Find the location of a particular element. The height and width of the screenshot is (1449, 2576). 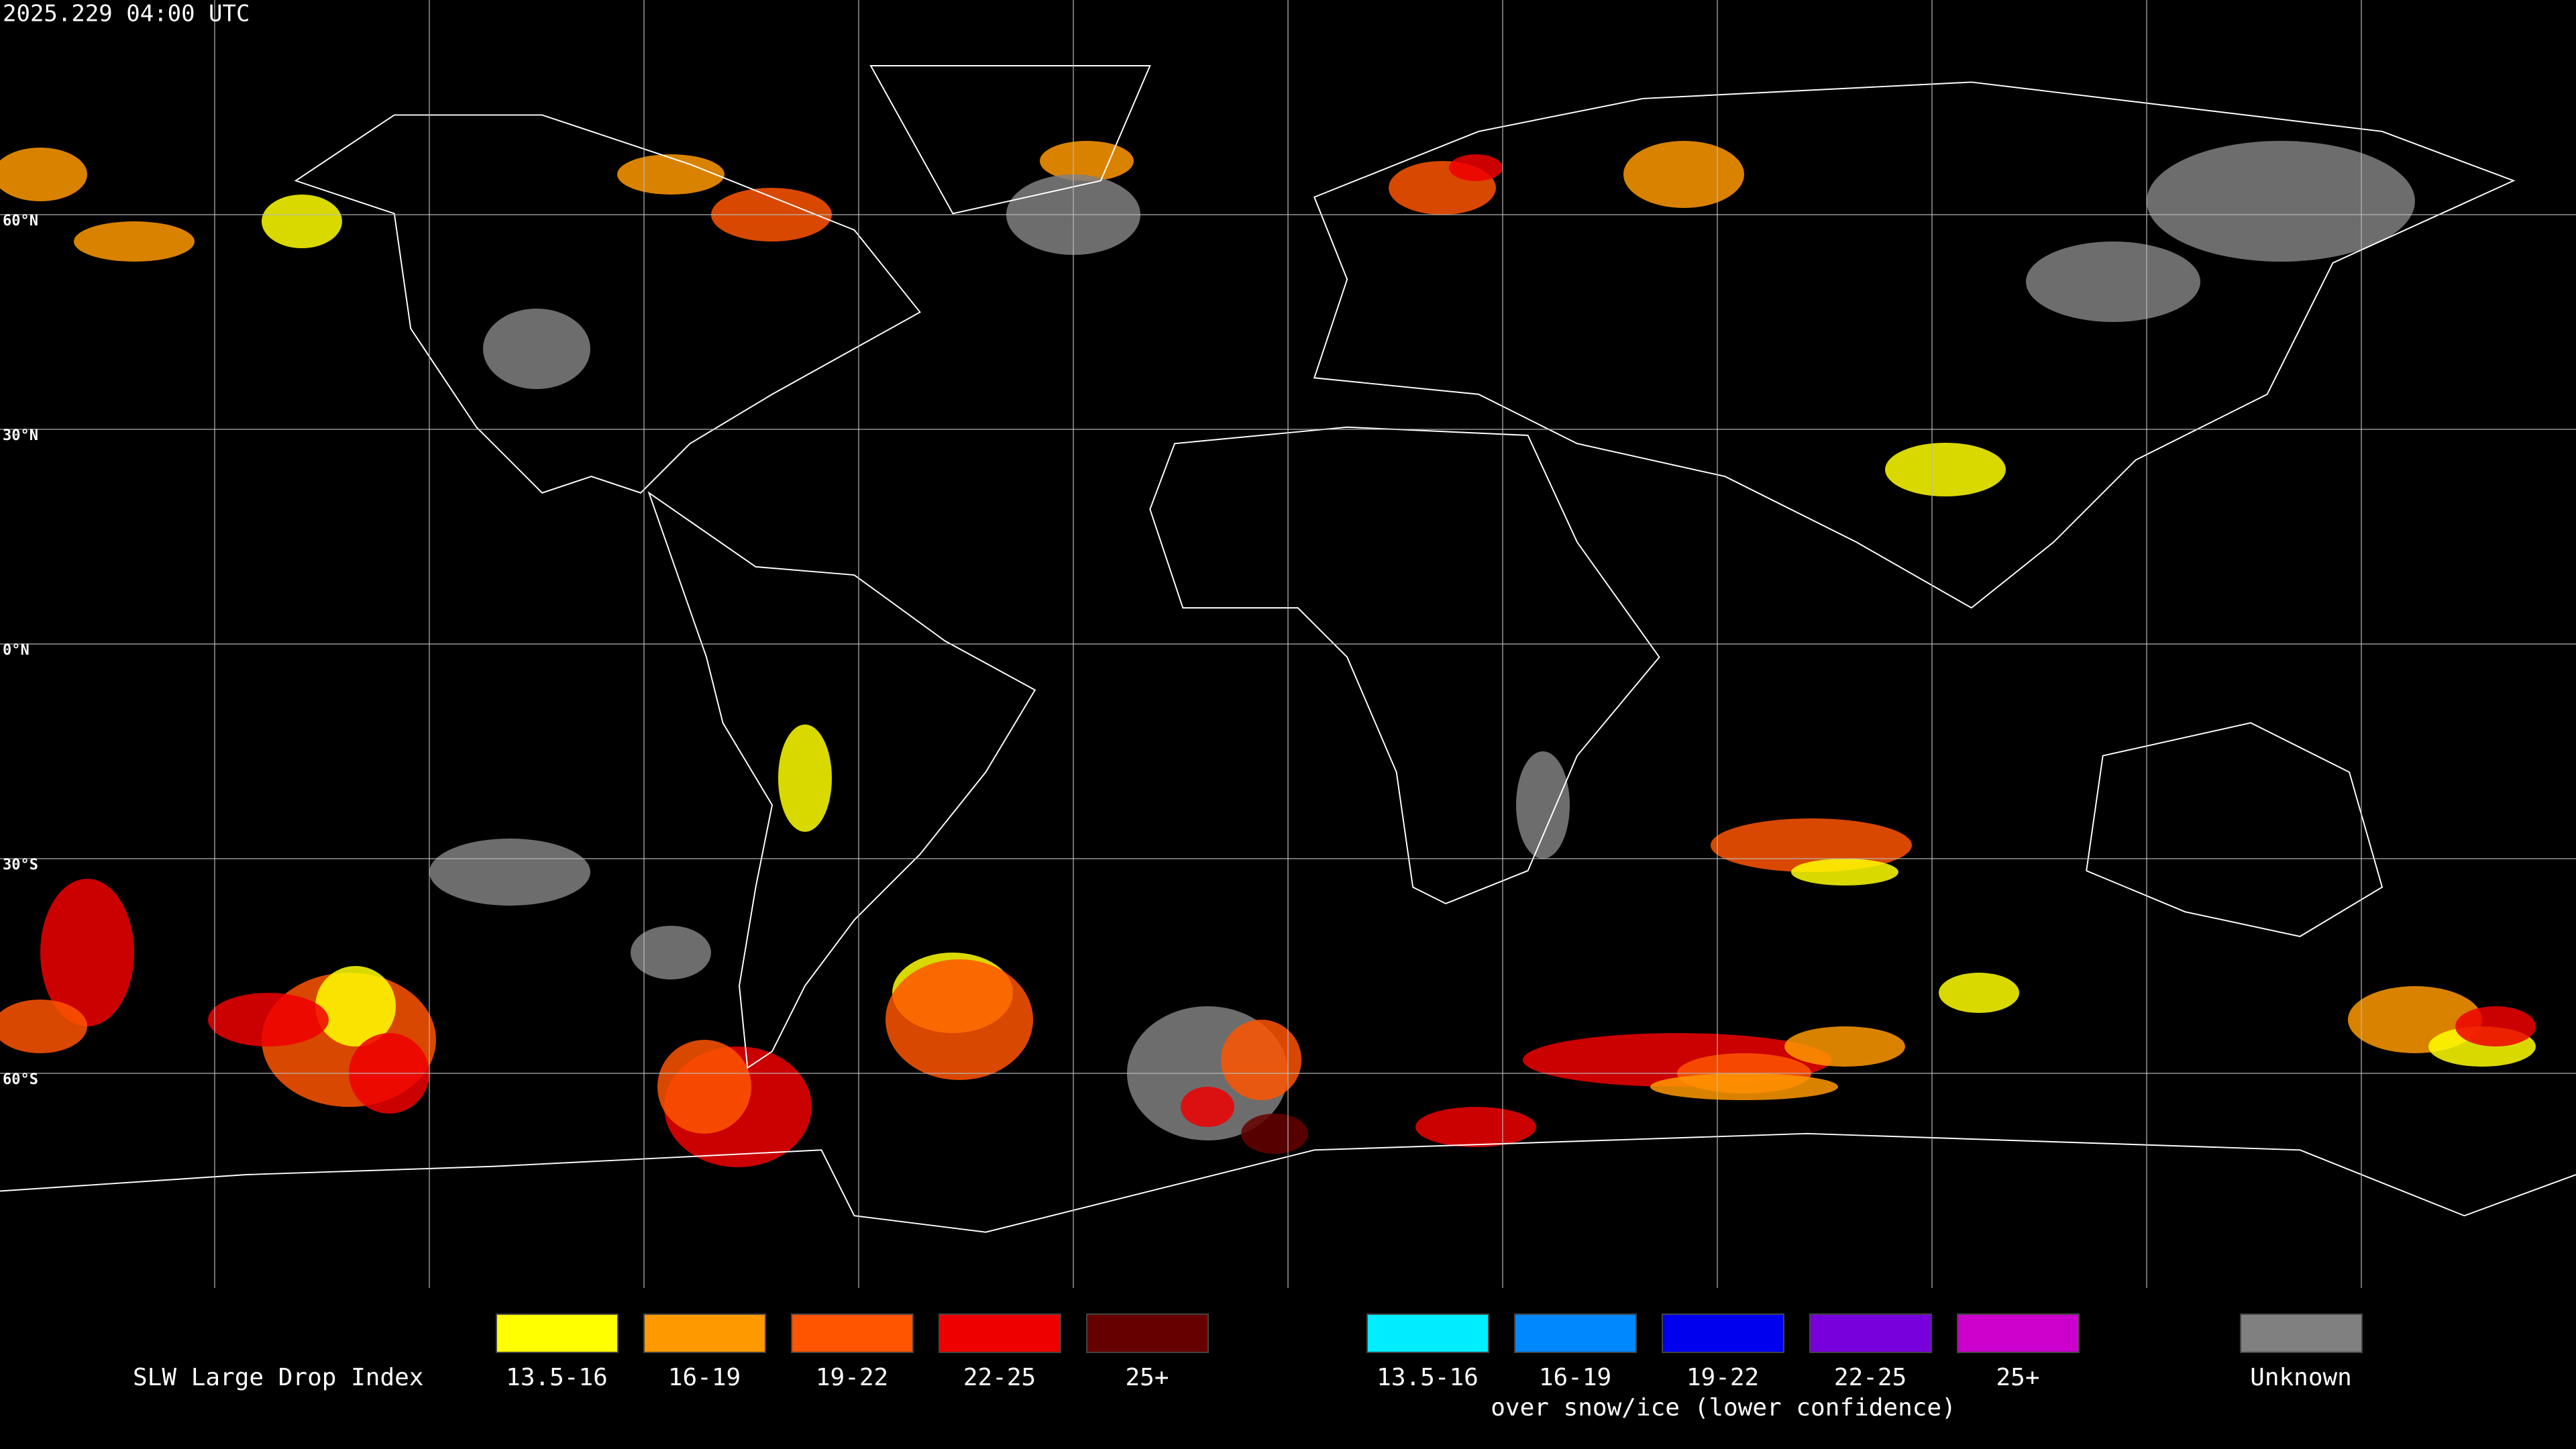

lat-label: 30°N is located at coordinates (20, 435).